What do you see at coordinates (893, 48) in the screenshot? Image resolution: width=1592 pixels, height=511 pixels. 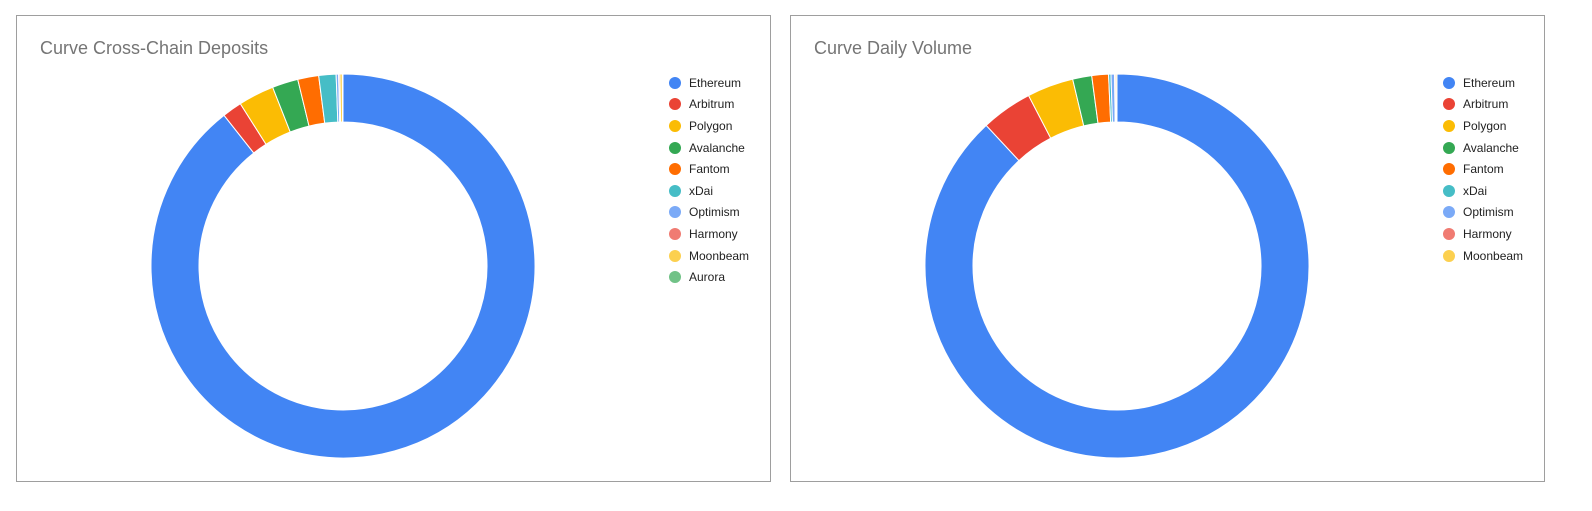 I see `chart-title: Curve Daily Volume` at bounding box center [893, 48].